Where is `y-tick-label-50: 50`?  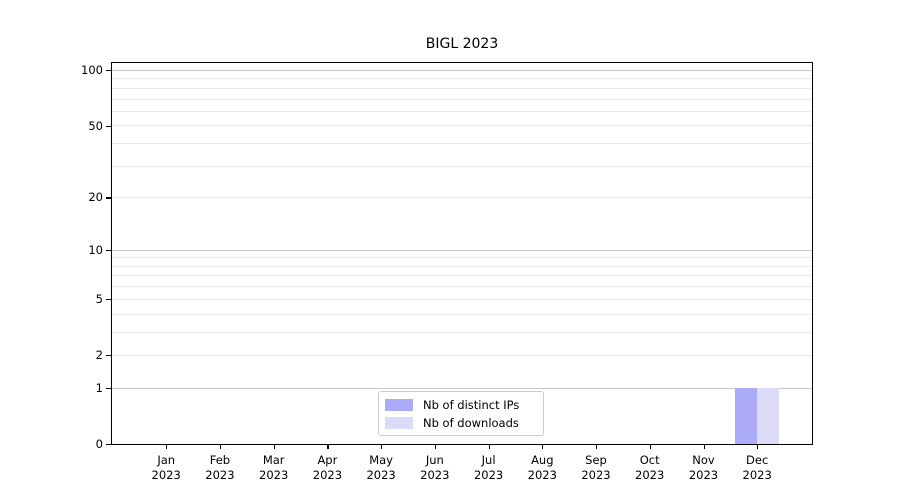
y-tick-label-50: 50 is located at coordinates (95, 125).